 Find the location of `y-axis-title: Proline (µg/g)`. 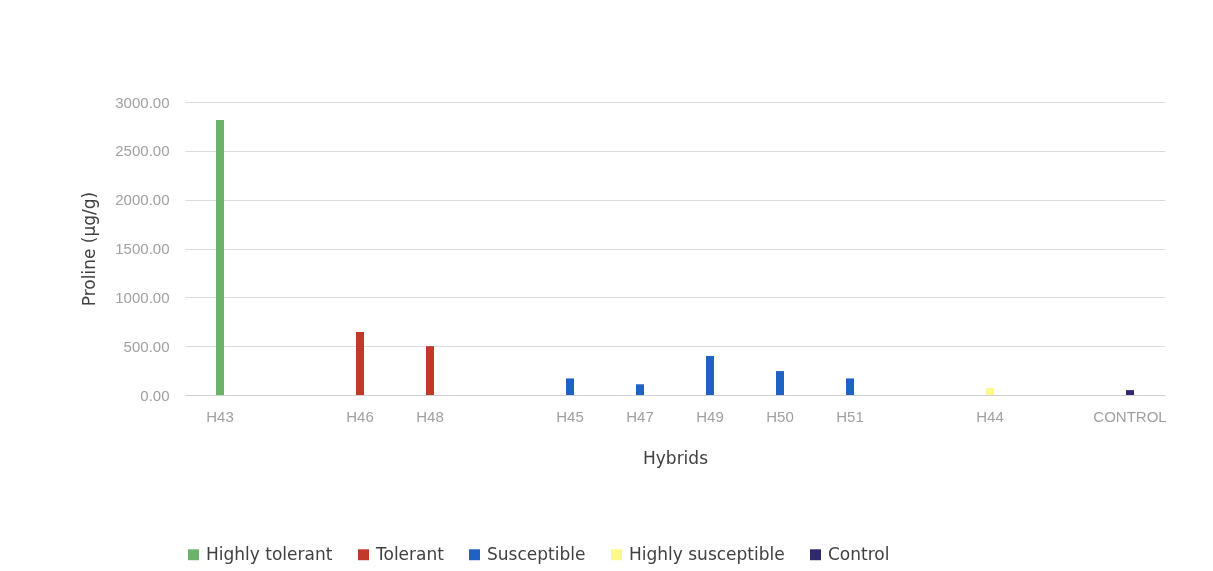

y-axis-title: Proline (µg/g) is located at coordinates (89, 249).